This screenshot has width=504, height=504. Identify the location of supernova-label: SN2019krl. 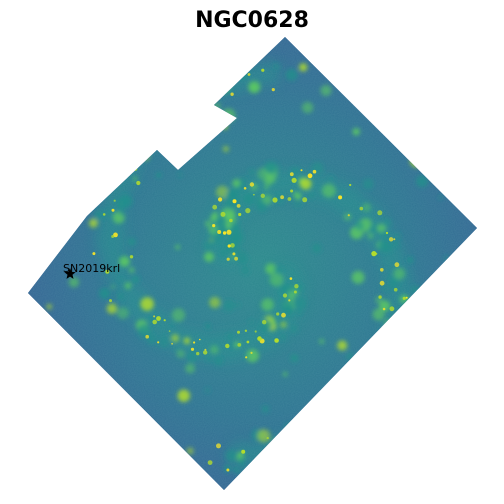
(91, 268).